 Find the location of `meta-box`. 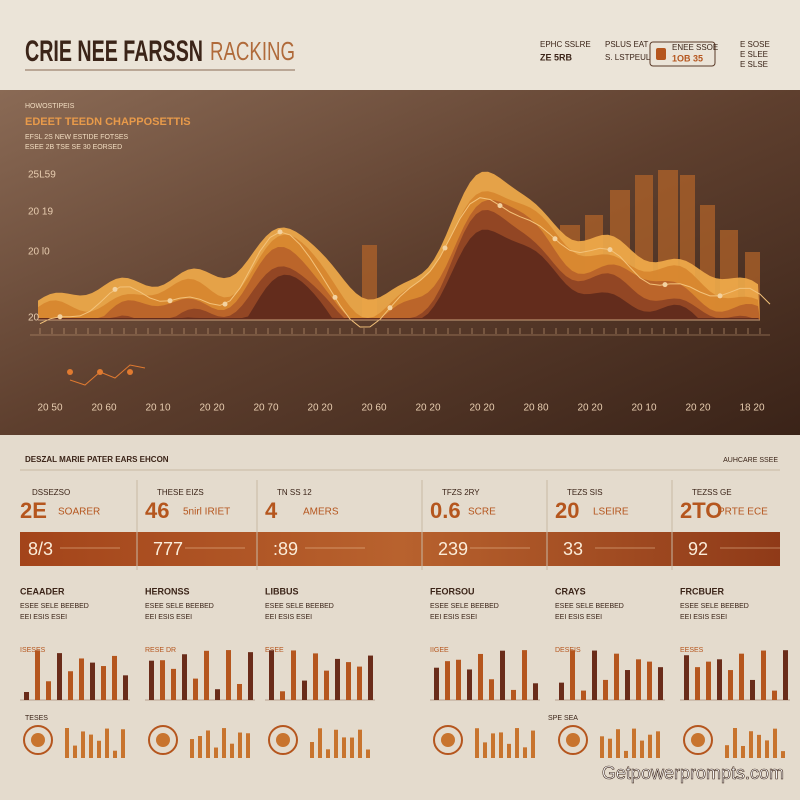

meta-box is located at coordinates (682, 54).